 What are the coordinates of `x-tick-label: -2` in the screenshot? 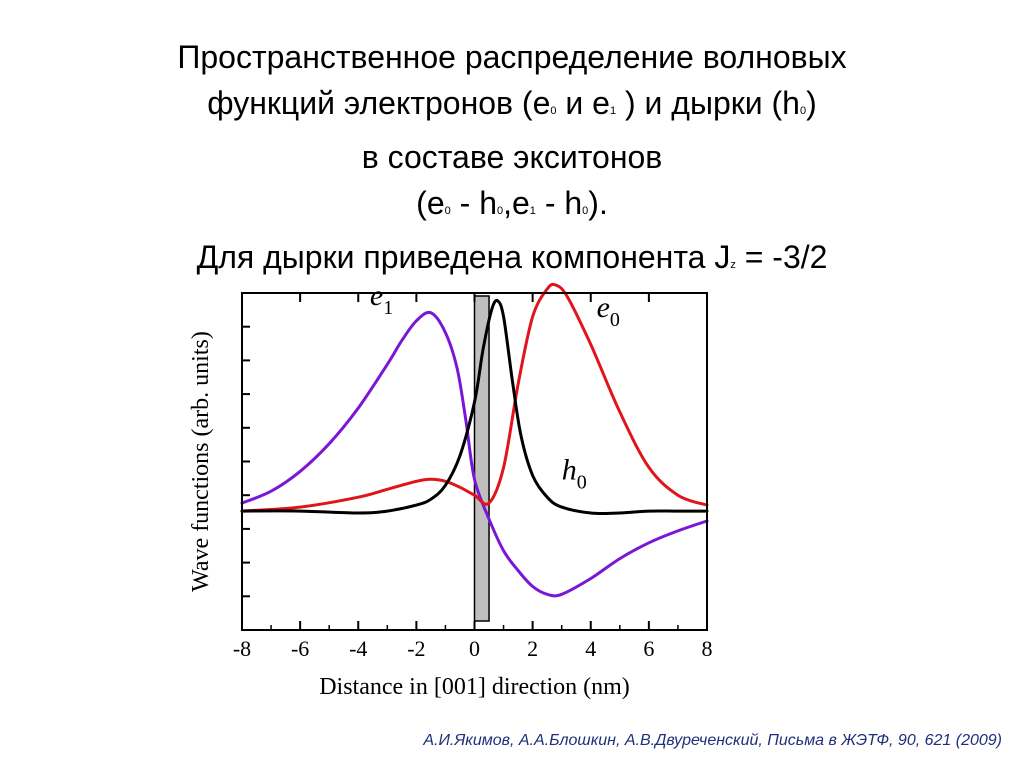 It's located at (416, 648).